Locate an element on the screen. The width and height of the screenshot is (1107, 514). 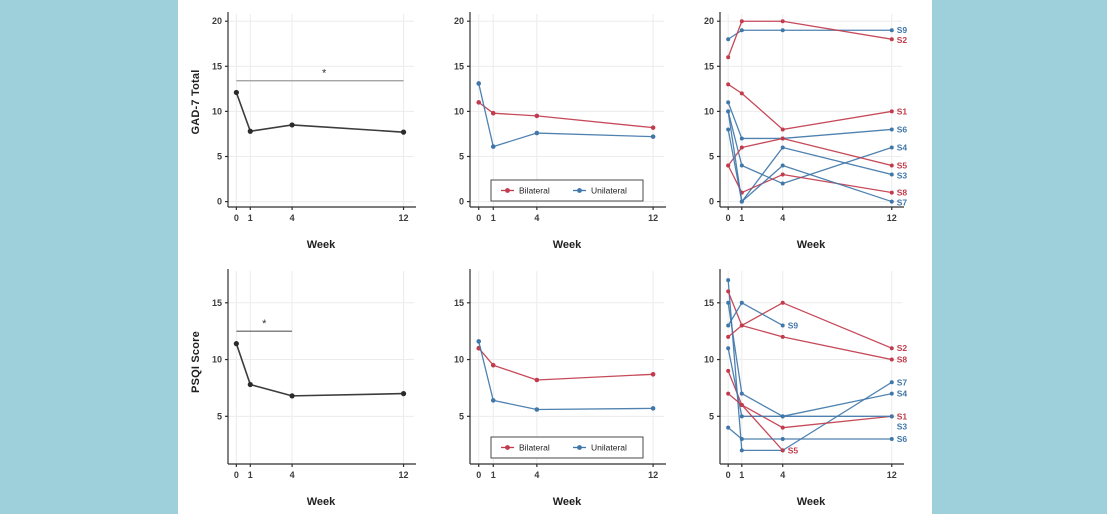
series-s3 is located at coordinates (810, 382).